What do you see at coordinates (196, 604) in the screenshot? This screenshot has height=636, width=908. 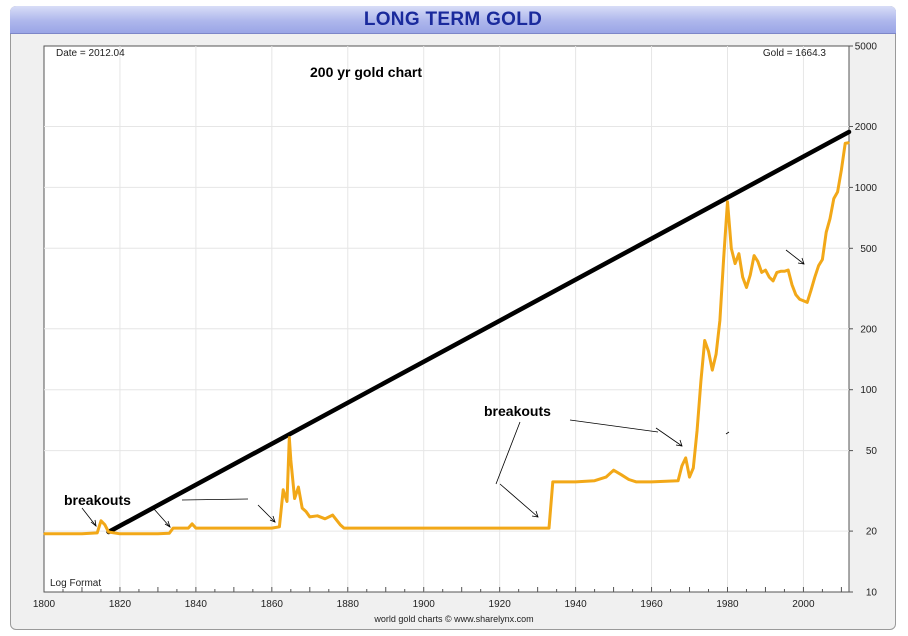 I see `x-tick-label: 1840` at bounding box center [196, 604].